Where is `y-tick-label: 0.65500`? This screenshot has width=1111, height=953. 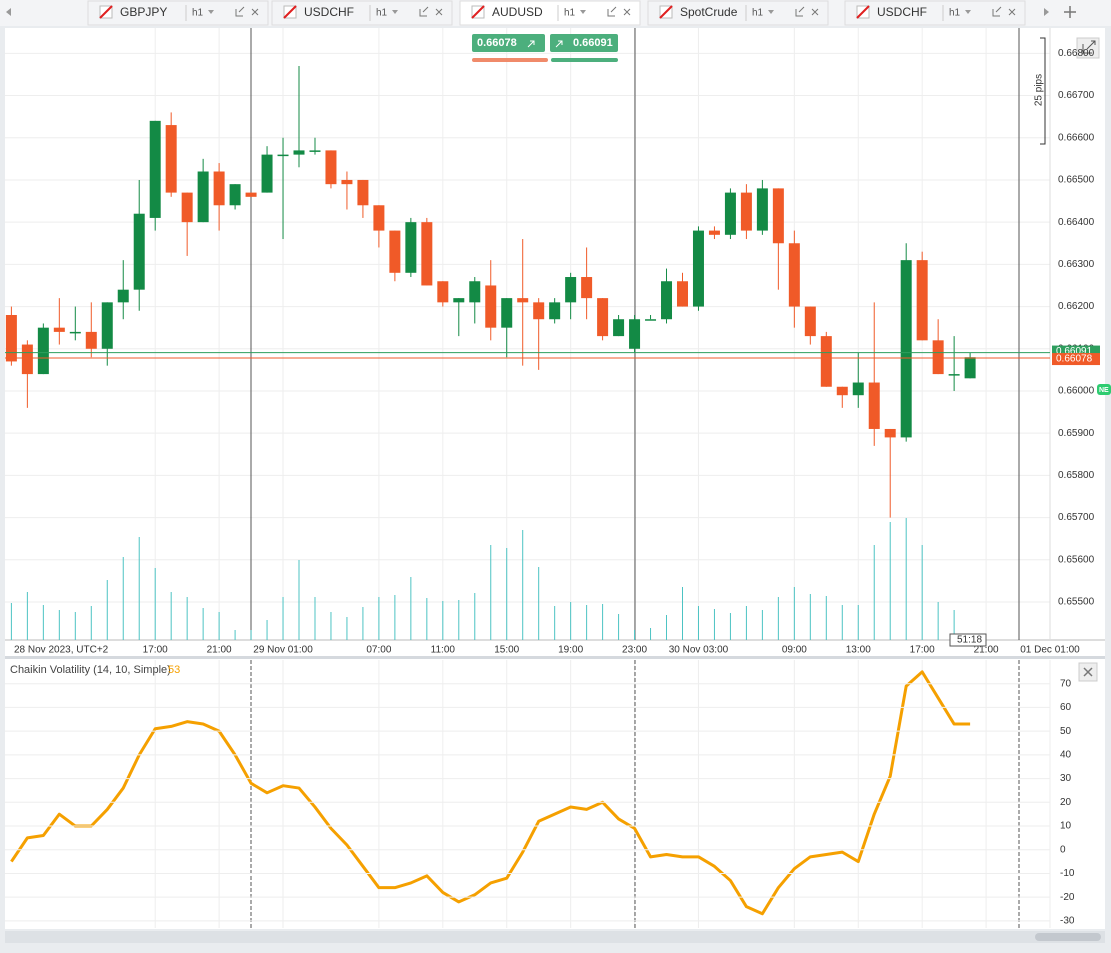
y-tick-label: 0.65500 is located at coordinates (1076, 602).